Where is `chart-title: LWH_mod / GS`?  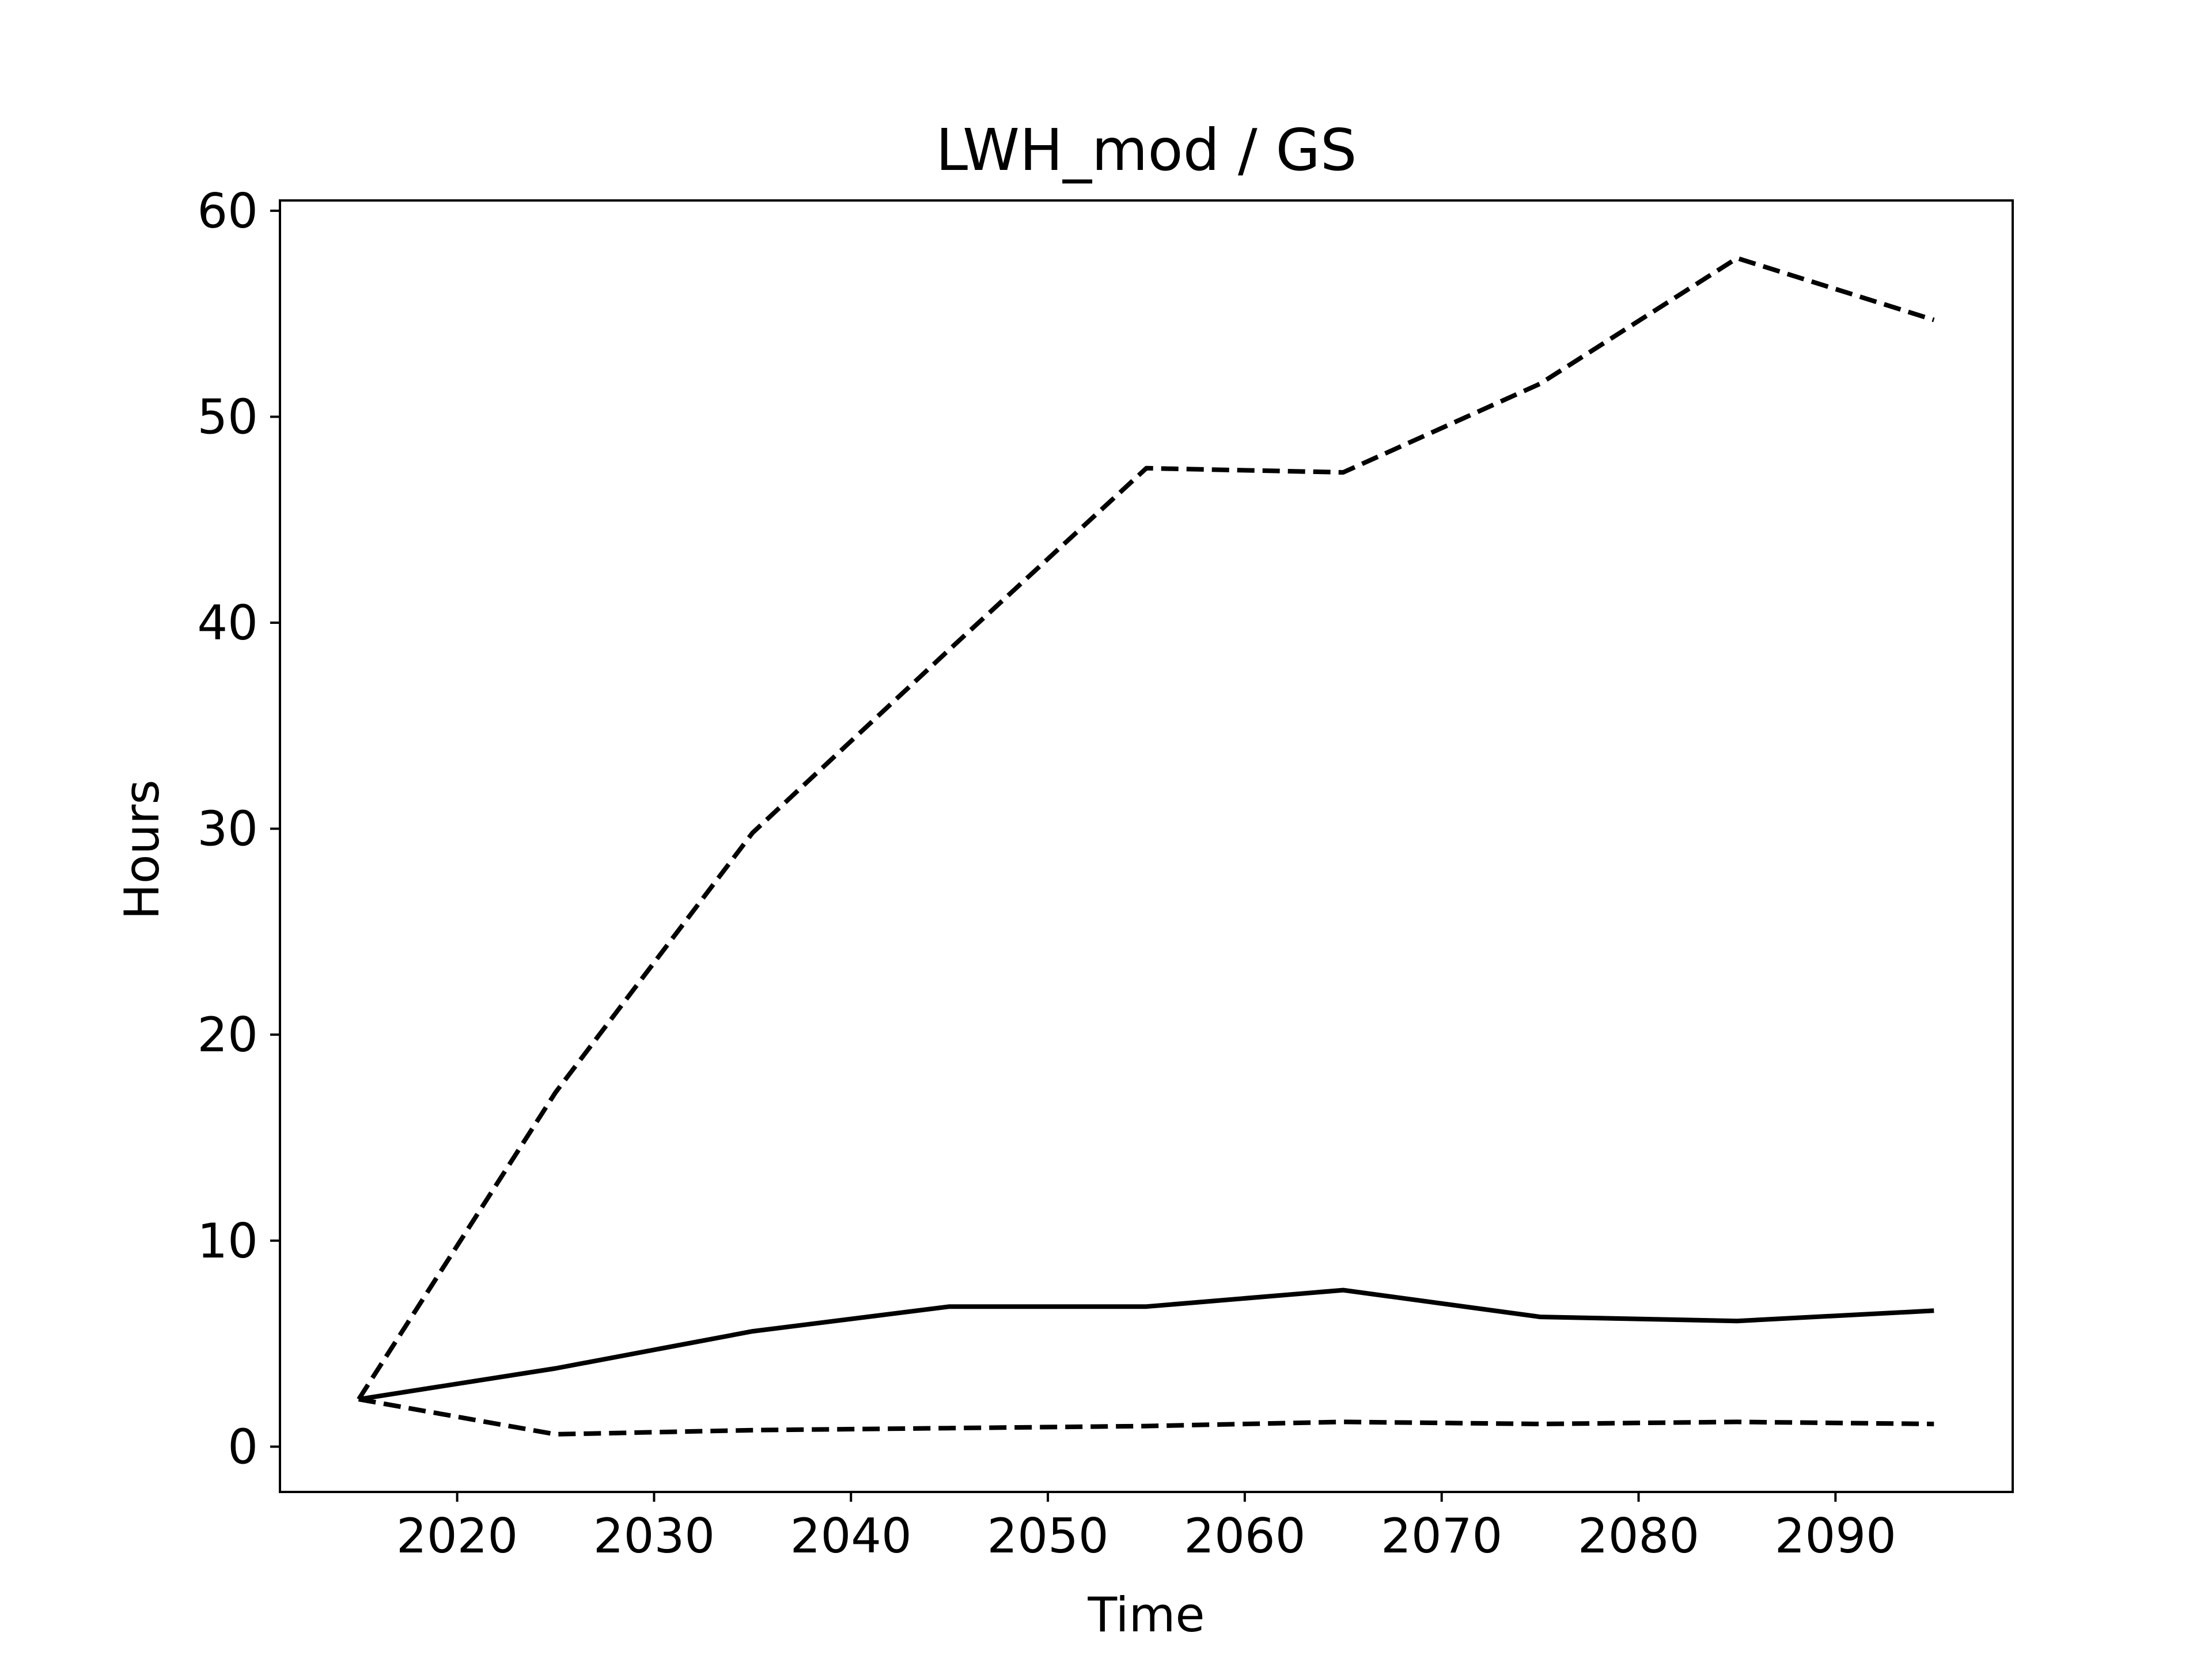 chart-title: LWH_mod / GS is located at coordinates (1146, 150).